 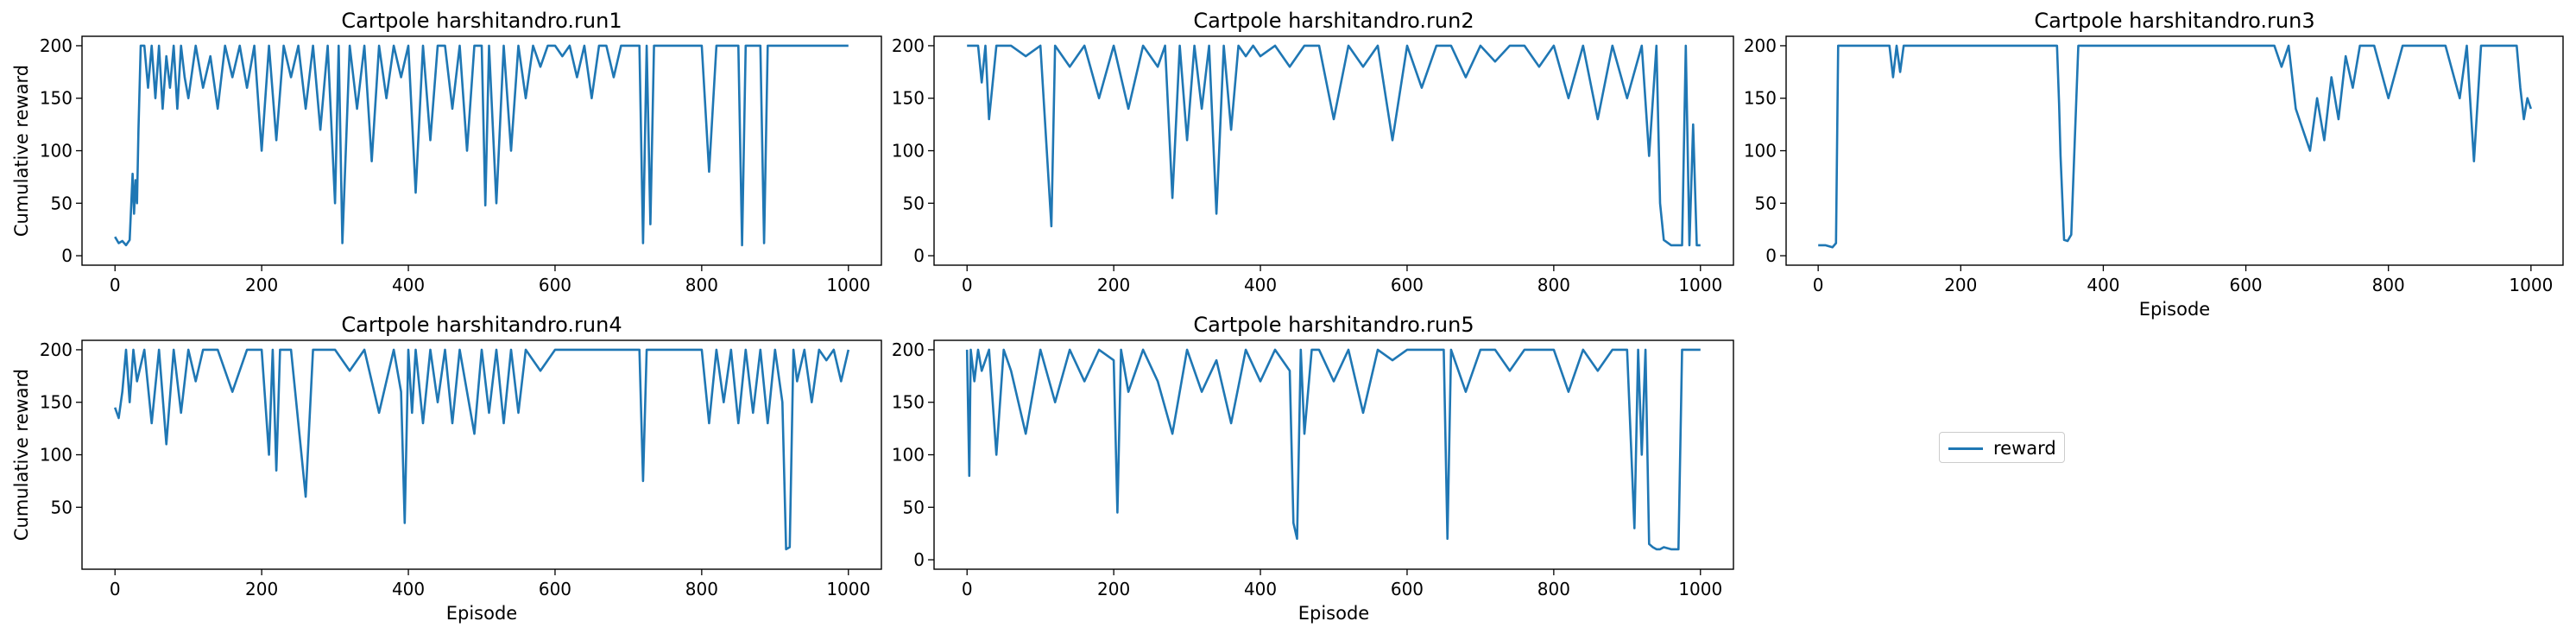 I want to click on chart-title: Cartpole harshitandro.run5, so click(x=1333, y=325).